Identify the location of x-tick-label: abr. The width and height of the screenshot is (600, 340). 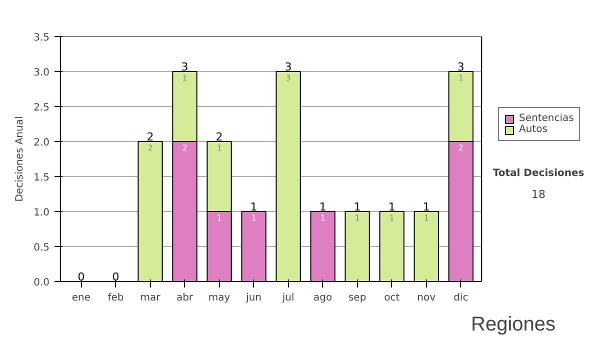
(185, 298).